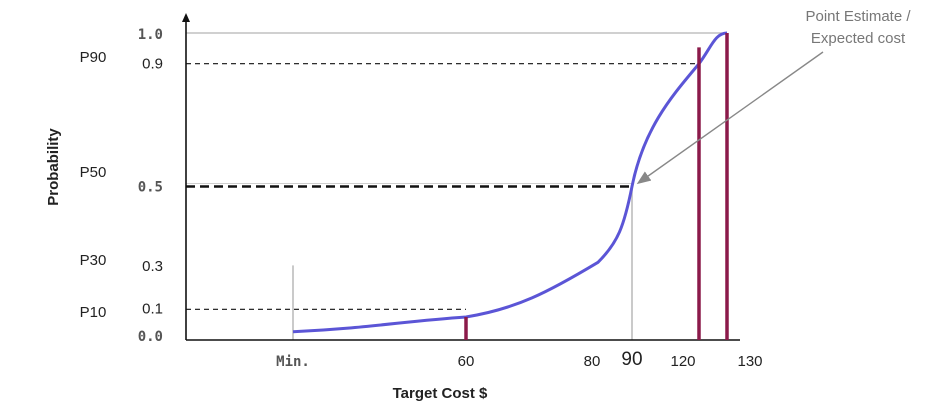  I want to click on annotation-text: Point Estimate /, so click(858, 16).